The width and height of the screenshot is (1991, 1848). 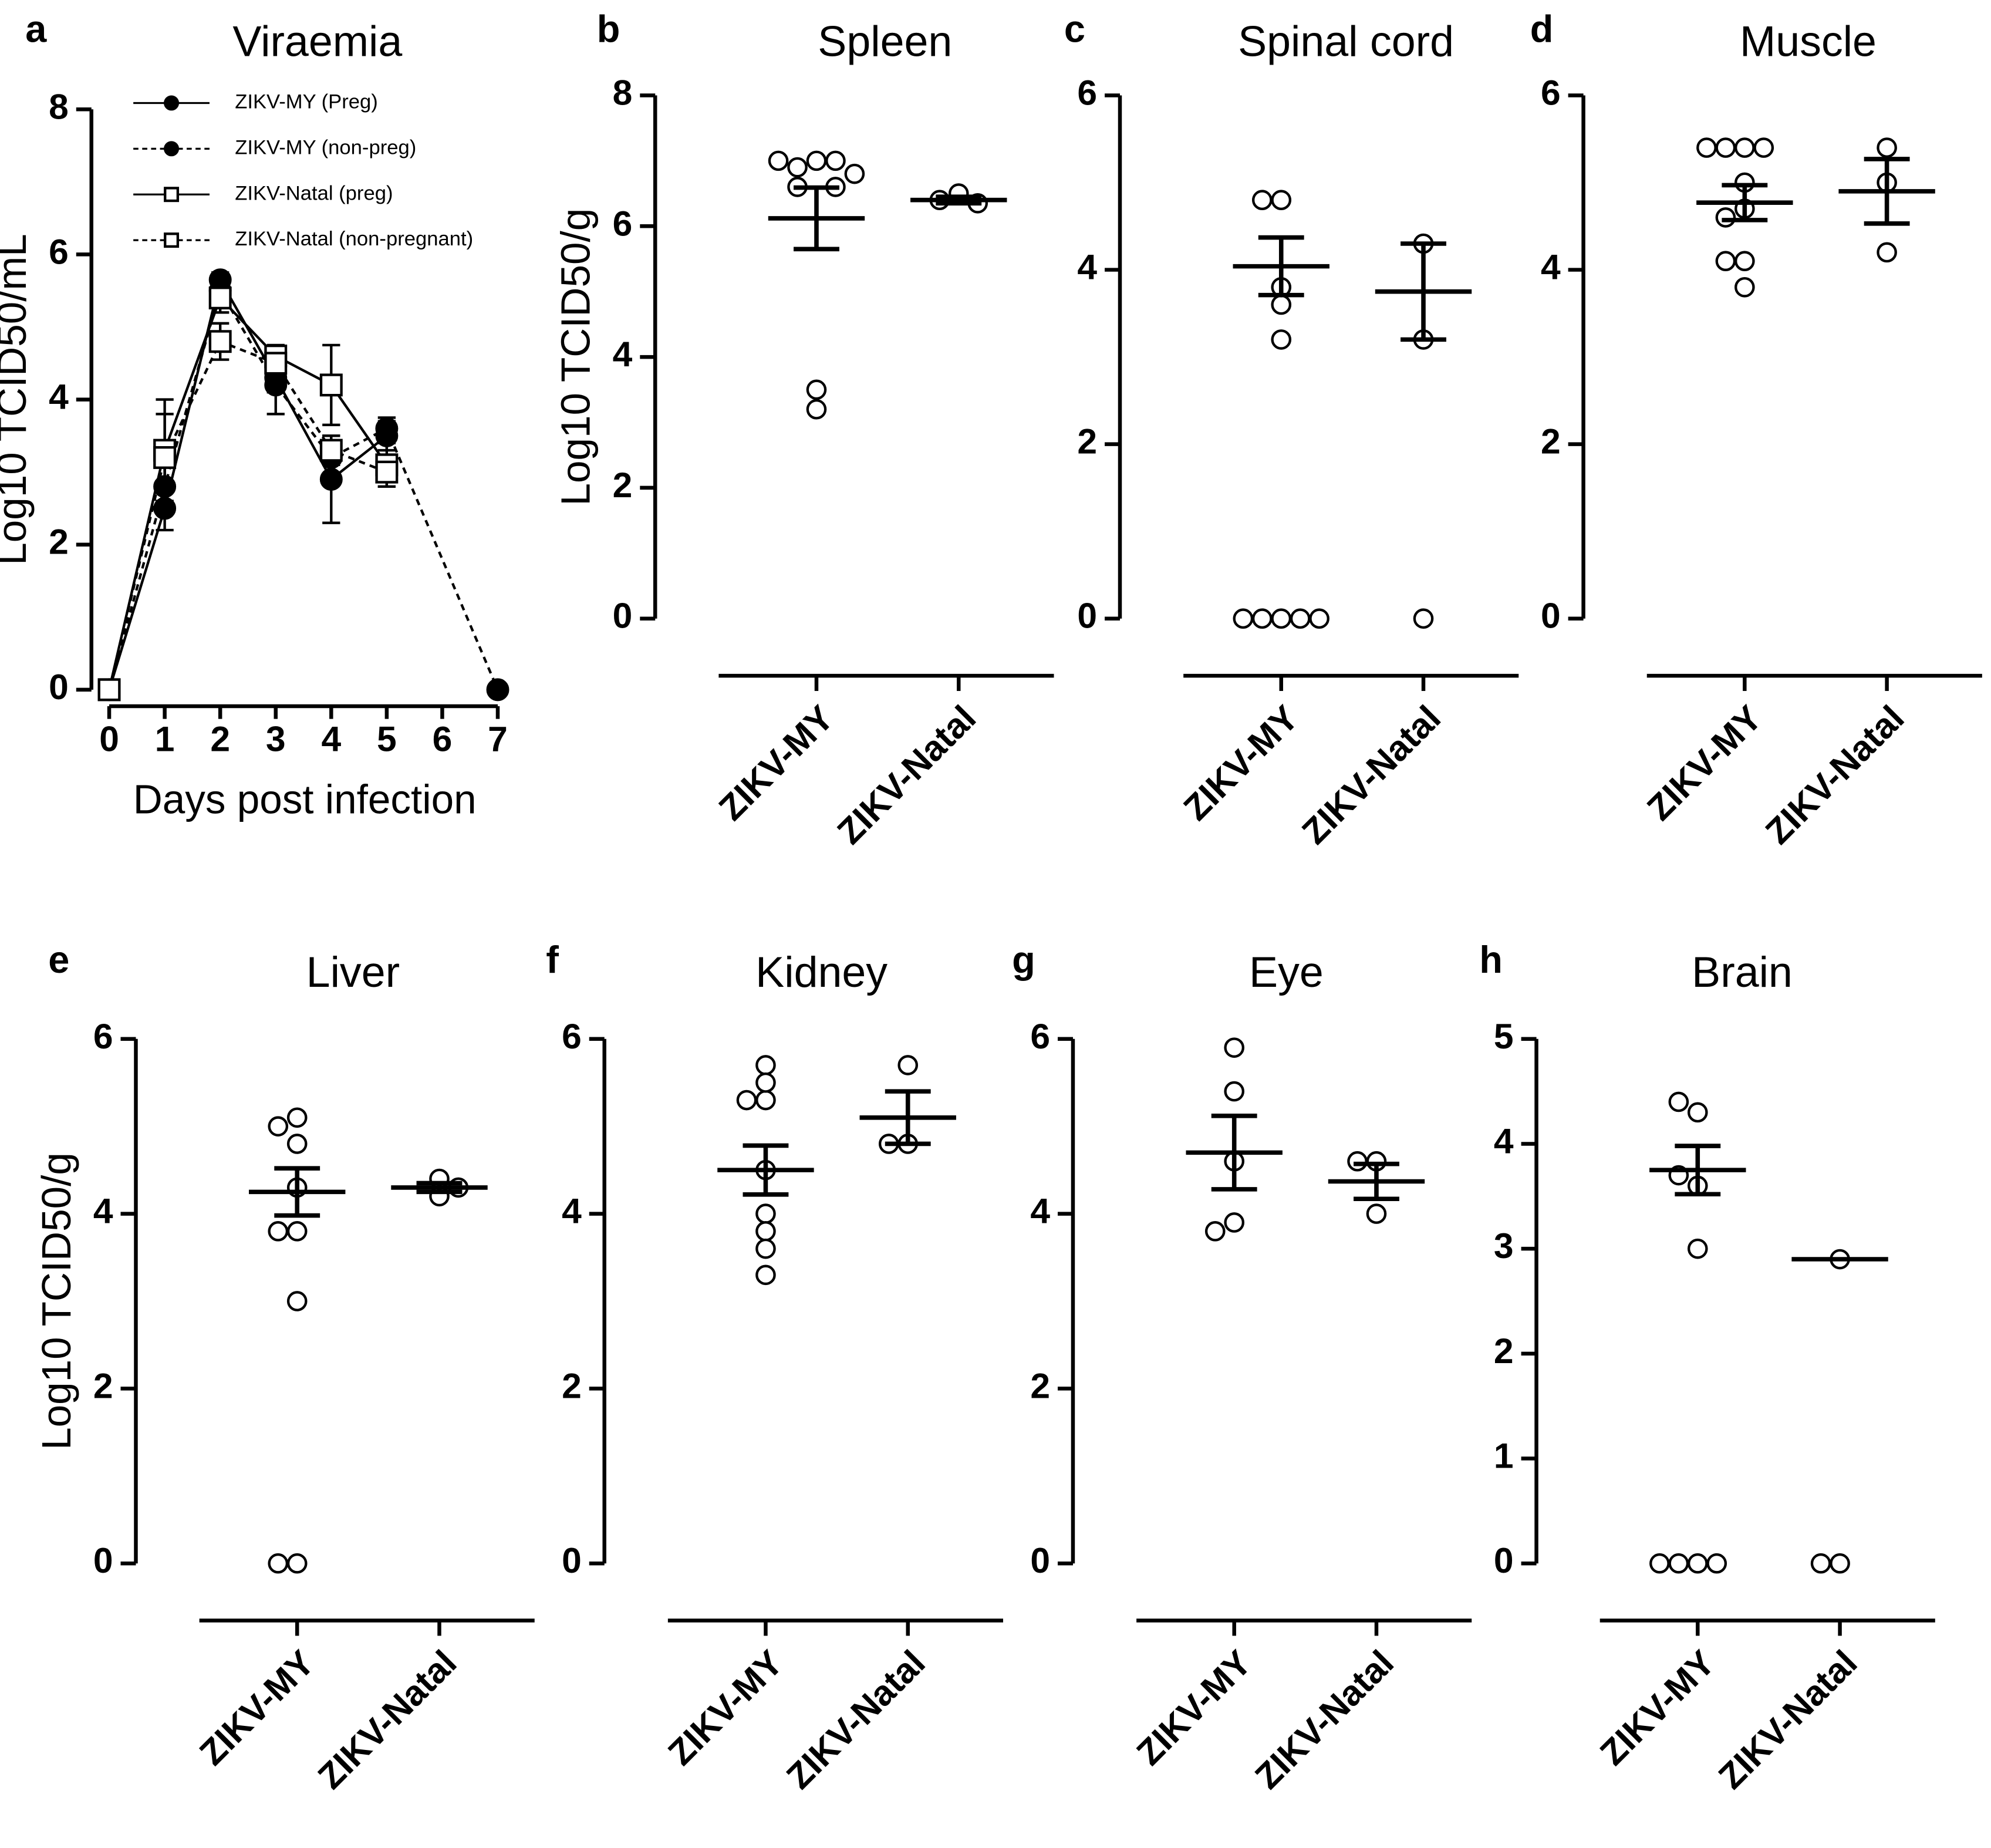 I want to click on legend-label: ZIKV-Natal (non-pregnant), so click(x=354, y=239).